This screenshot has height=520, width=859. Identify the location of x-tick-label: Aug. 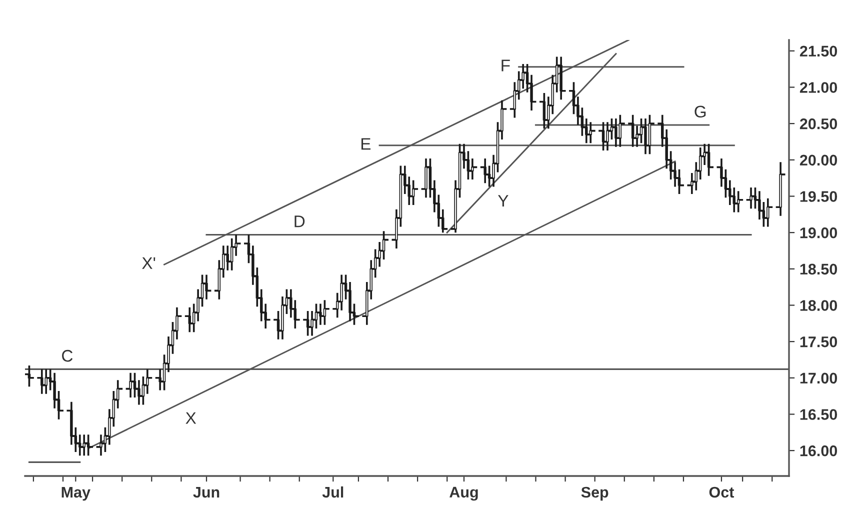
(464, 493).